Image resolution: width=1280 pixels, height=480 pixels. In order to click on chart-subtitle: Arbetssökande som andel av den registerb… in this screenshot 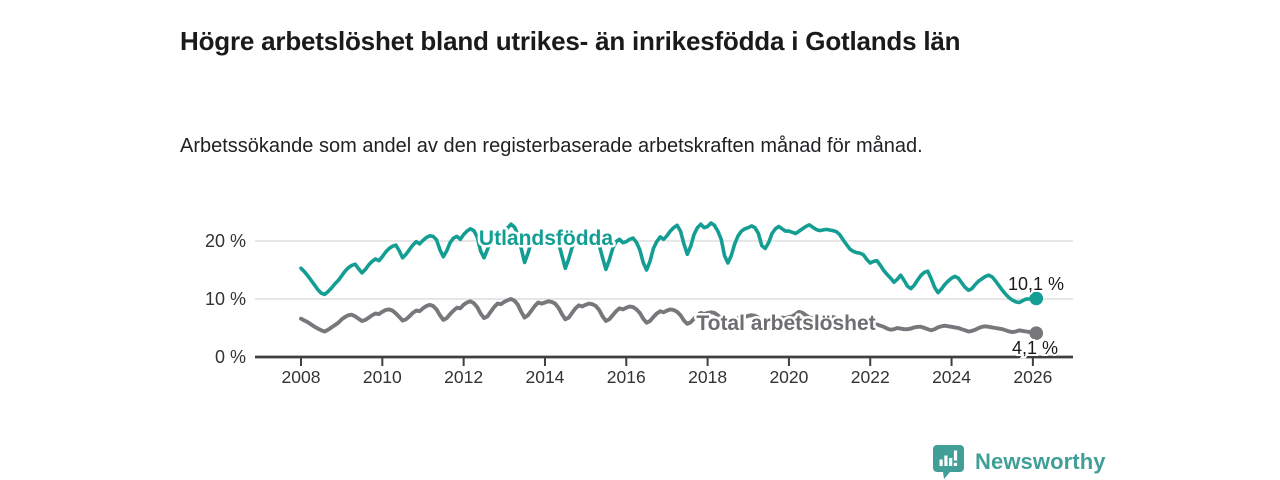, I will do `click(551, 146)`.